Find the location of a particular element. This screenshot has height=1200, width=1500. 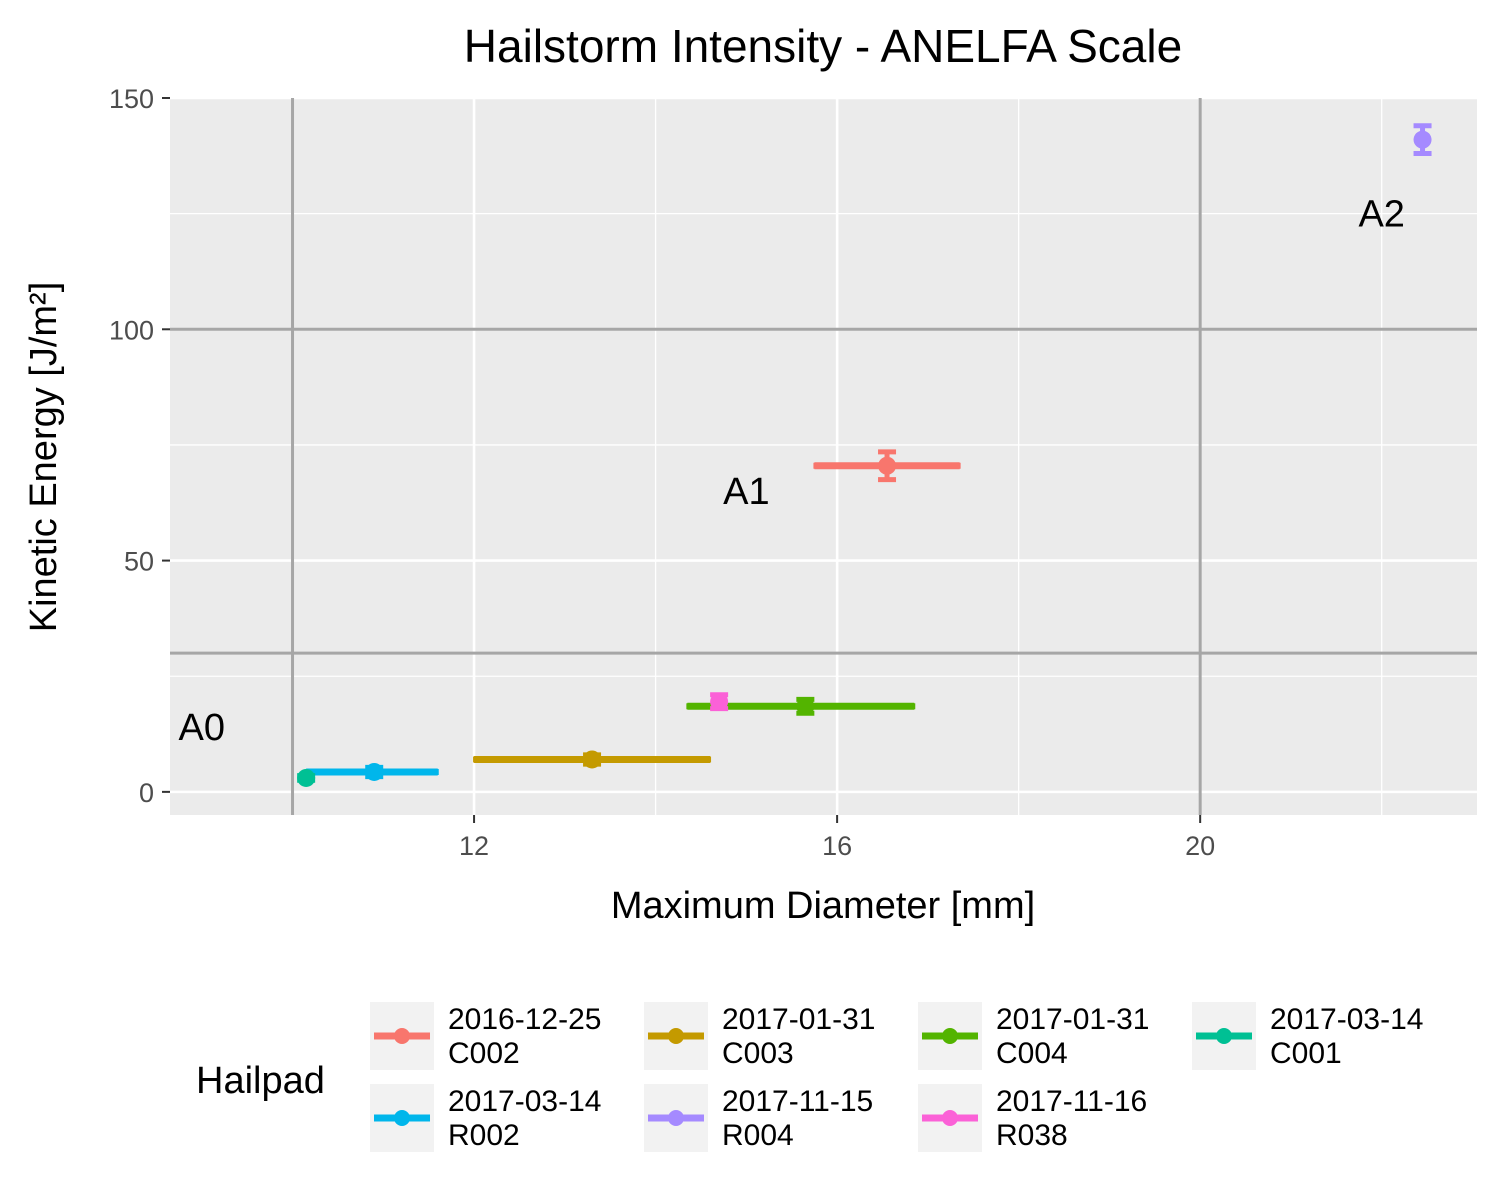

legend-label: 2016-12-25 C002 is located at coordinates (524, 1036).